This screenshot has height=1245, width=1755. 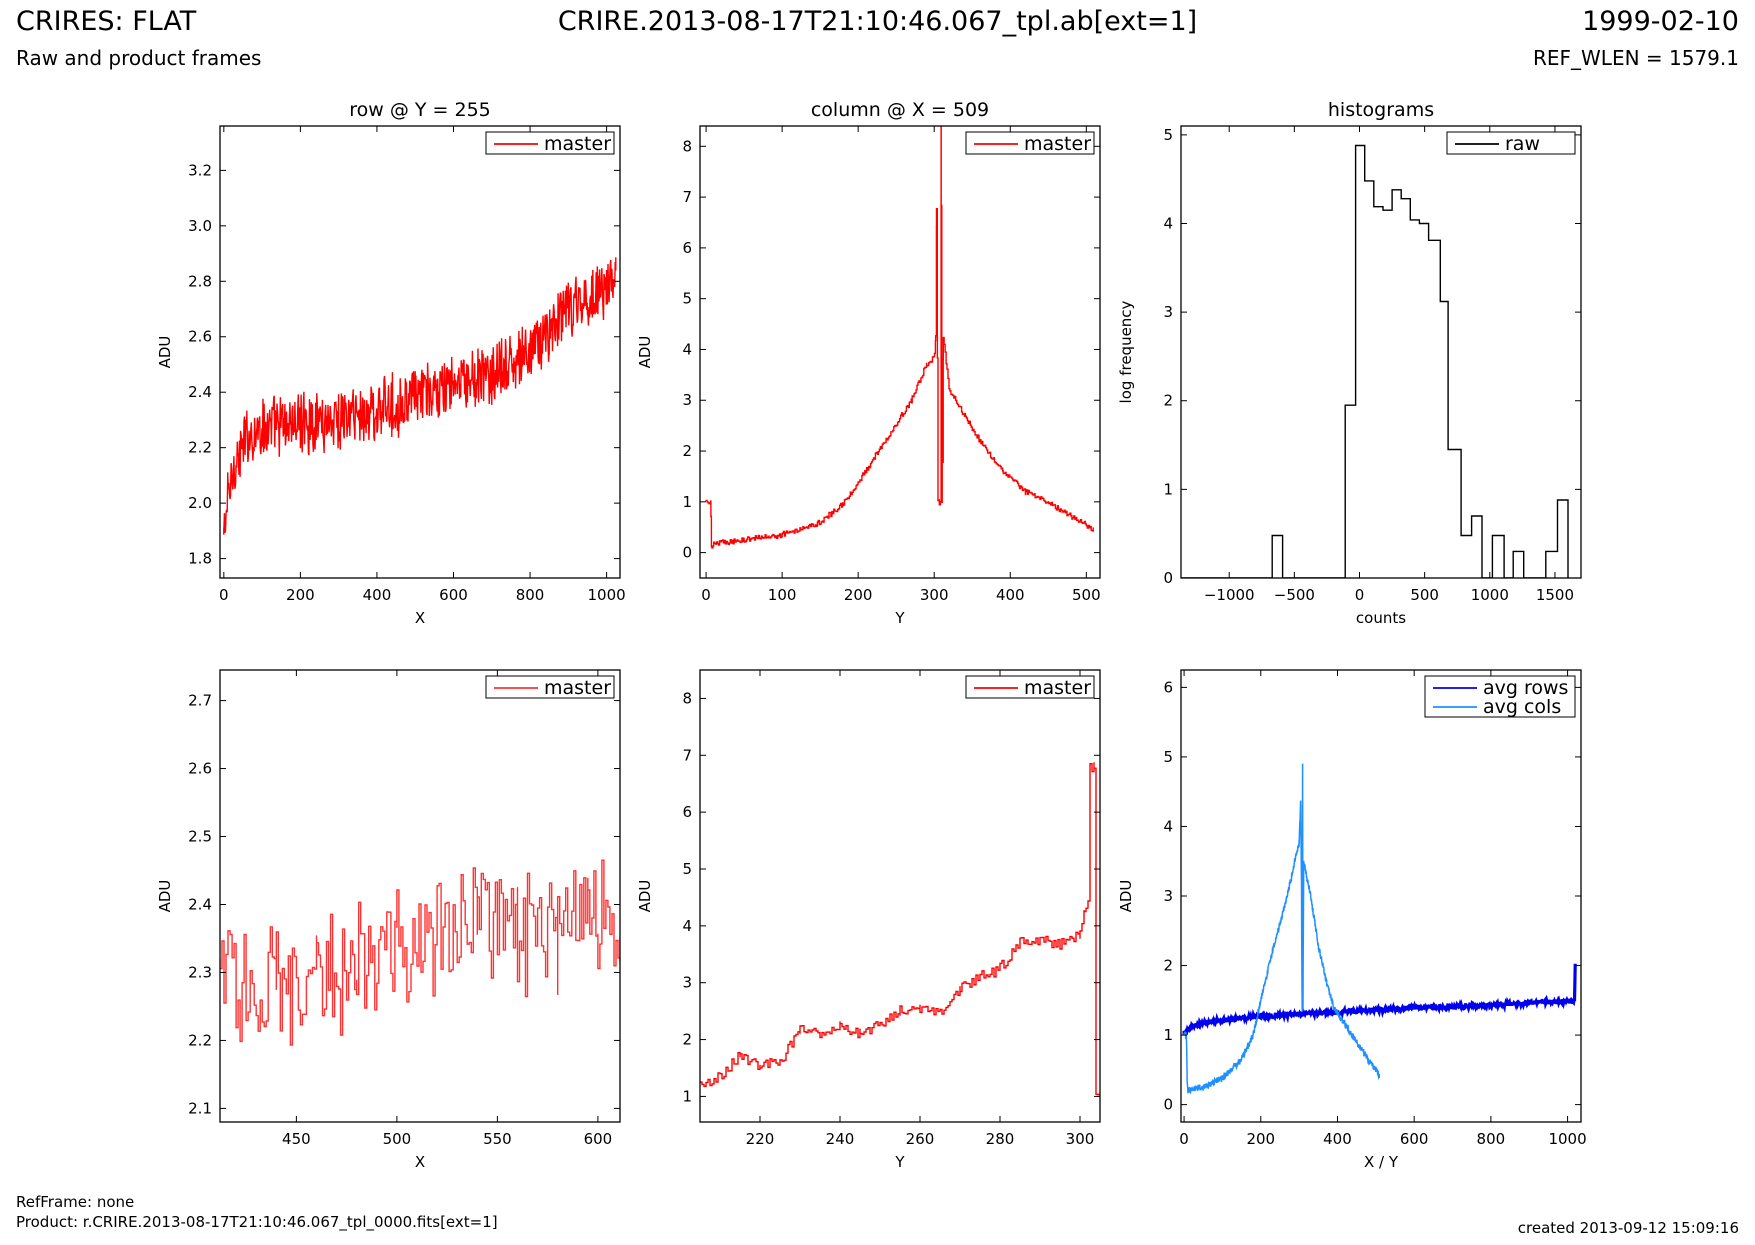 What do you see at coordinates (200, 503) in the screenshot?
I see `y-tick-label: 2.0` at bounding box center [200, 503].